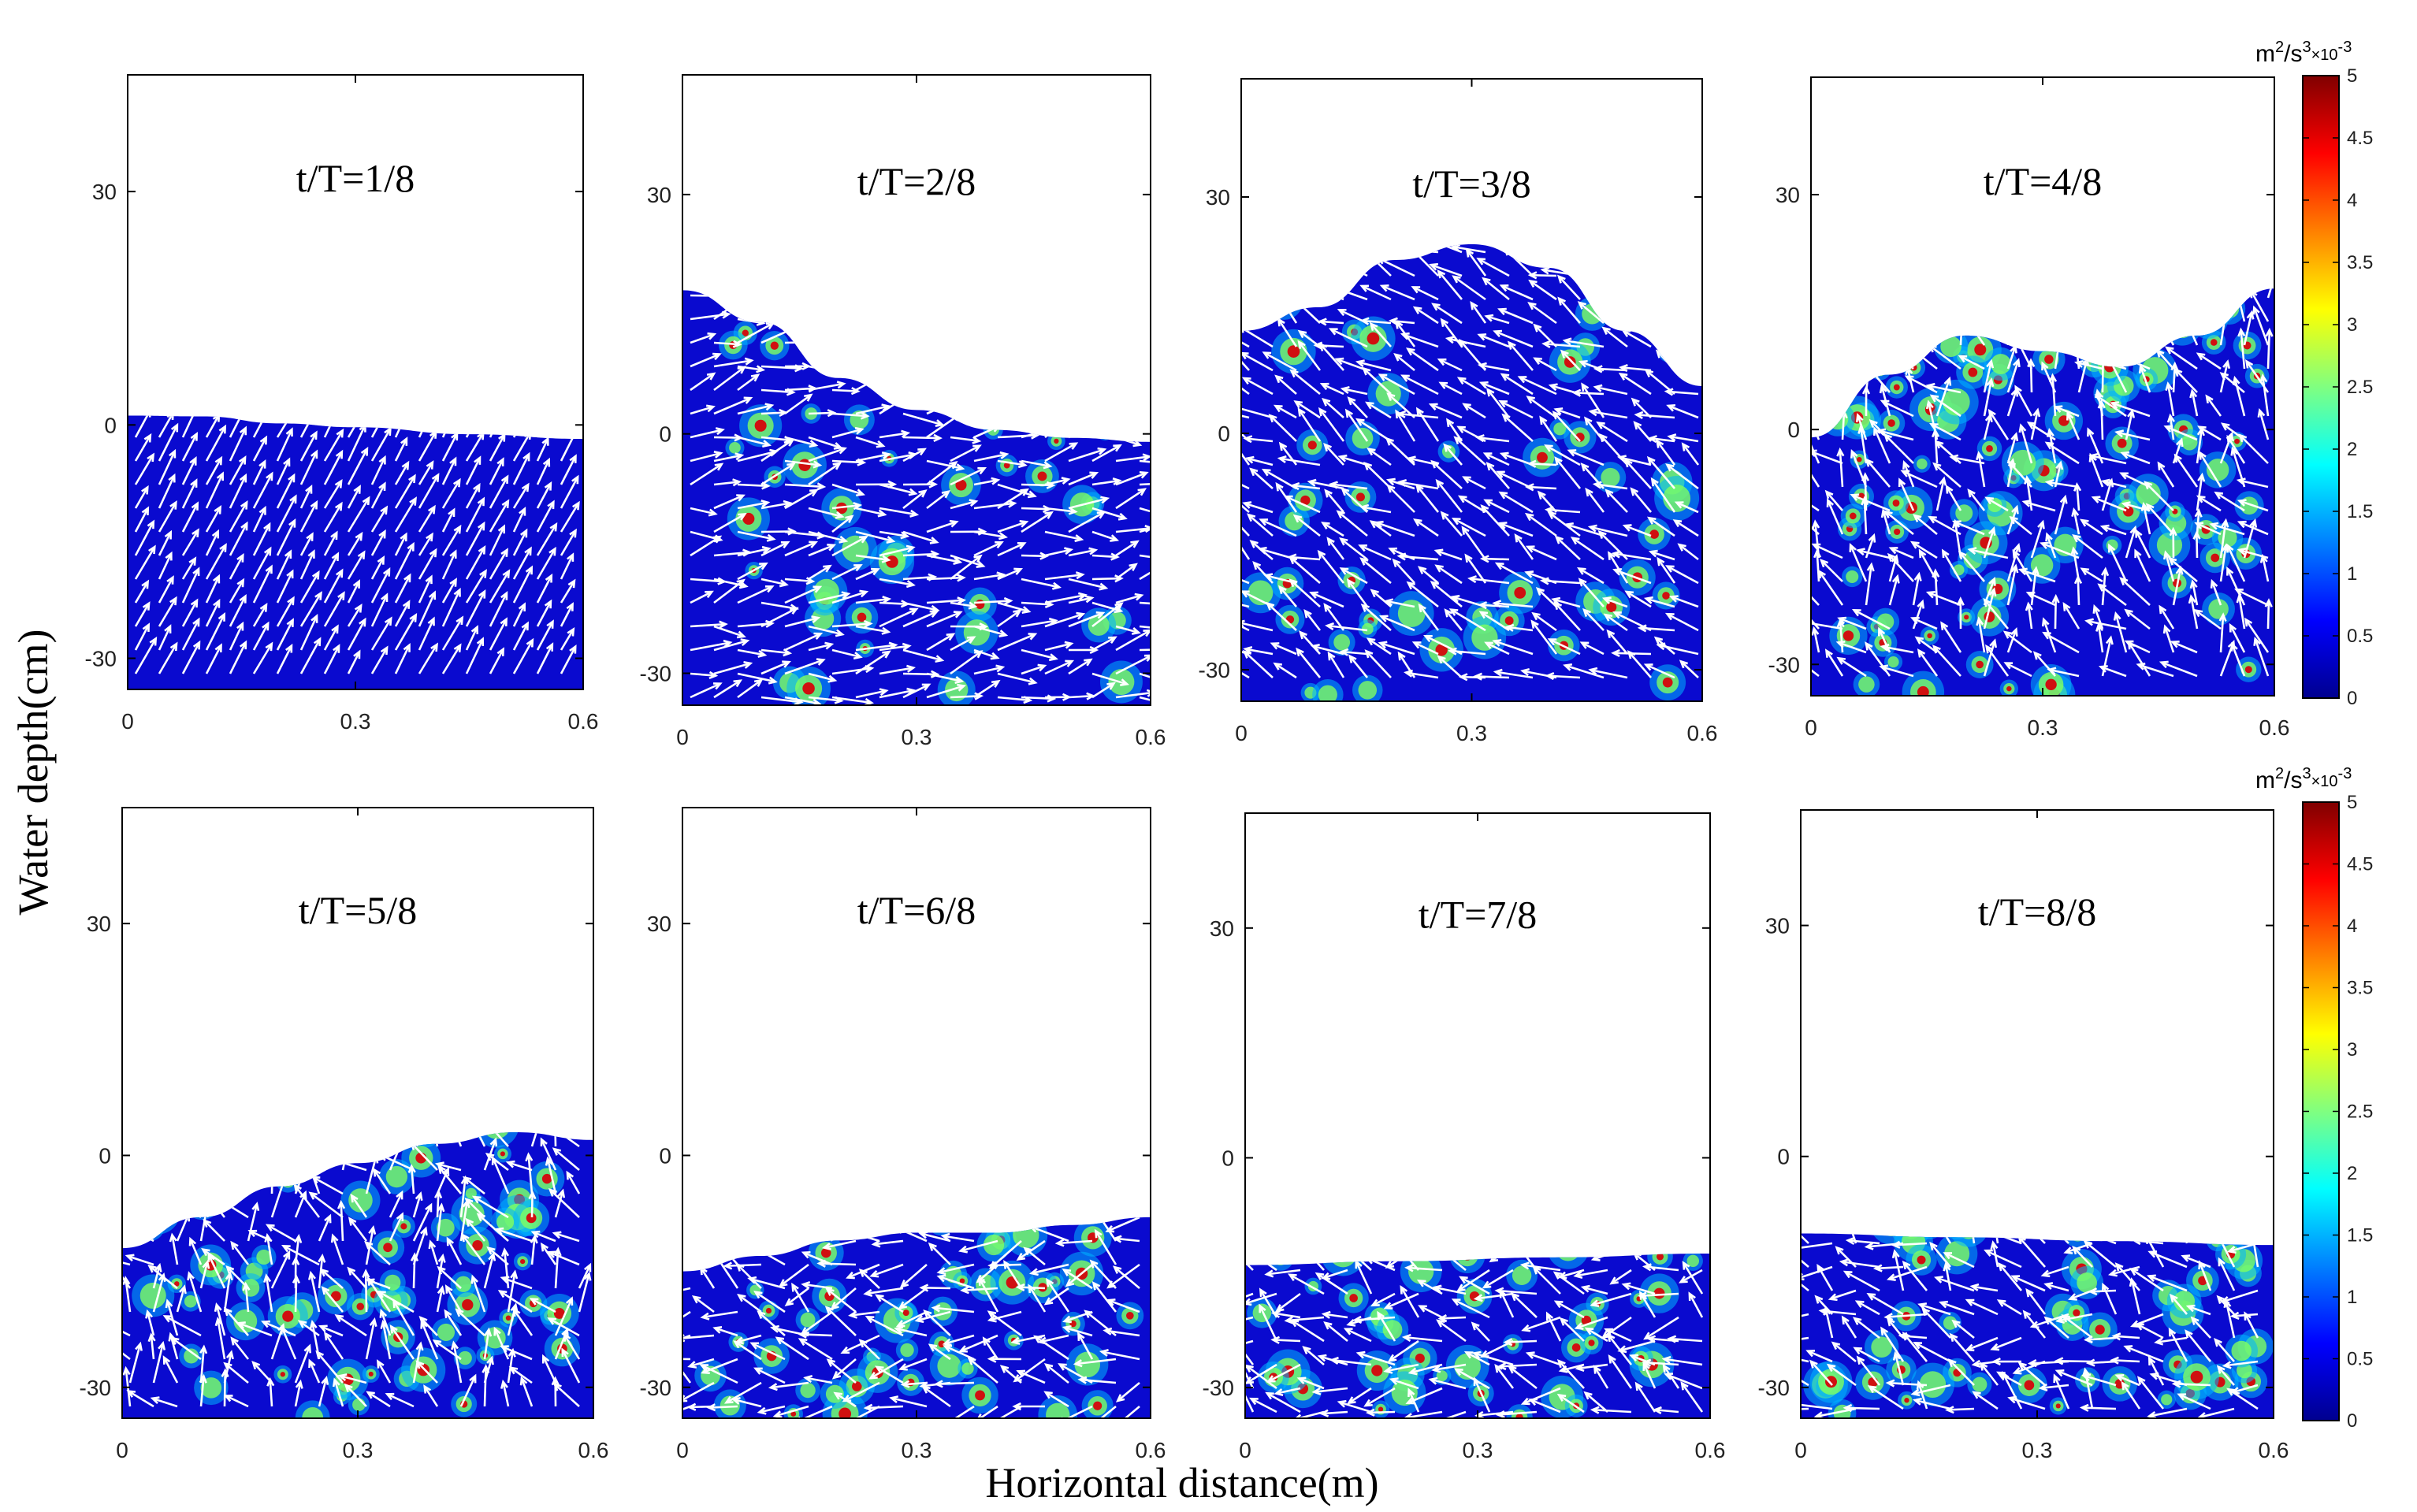  What do you see at coordinates (916, 181) in the screenshot?
I see `panel-title: t/T=2/8` at bounding box center [916, 181].